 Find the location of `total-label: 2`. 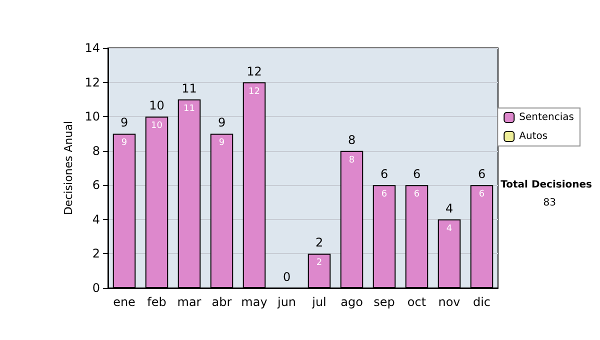

total-label: 2 is located at coordinates (319, 243).